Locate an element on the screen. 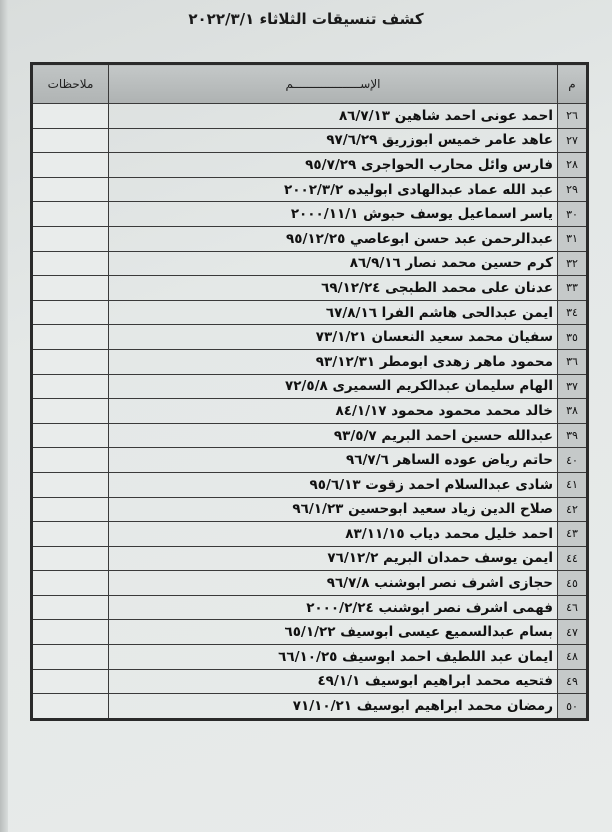 Image resolution: width=612 pixels, height=832 pixels. row-name-cell: ايمان عبد اللطيف احمد ابوسيف ٦٦/١٠/٢٥ is located at coordinates (333, 657).